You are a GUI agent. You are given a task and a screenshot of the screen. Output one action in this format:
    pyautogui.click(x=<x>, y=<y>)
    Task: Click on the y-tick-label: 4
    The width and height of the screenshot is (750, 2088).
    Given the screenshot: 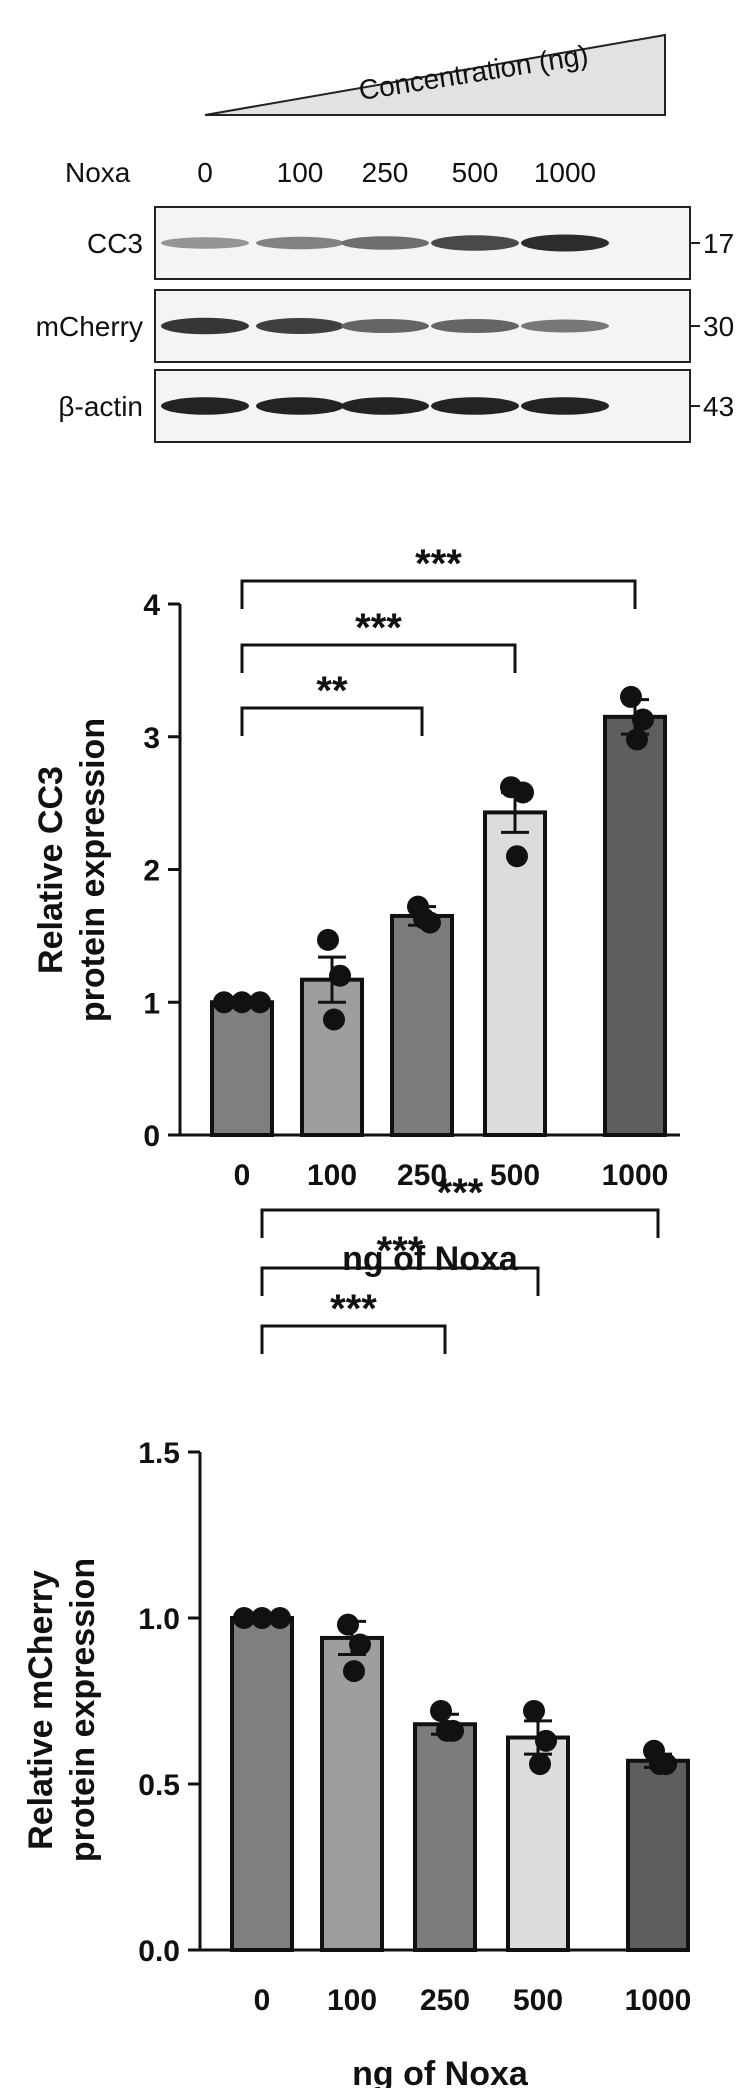 What is the action you would take?
    pyautogui.click(x=151, y=605)
    